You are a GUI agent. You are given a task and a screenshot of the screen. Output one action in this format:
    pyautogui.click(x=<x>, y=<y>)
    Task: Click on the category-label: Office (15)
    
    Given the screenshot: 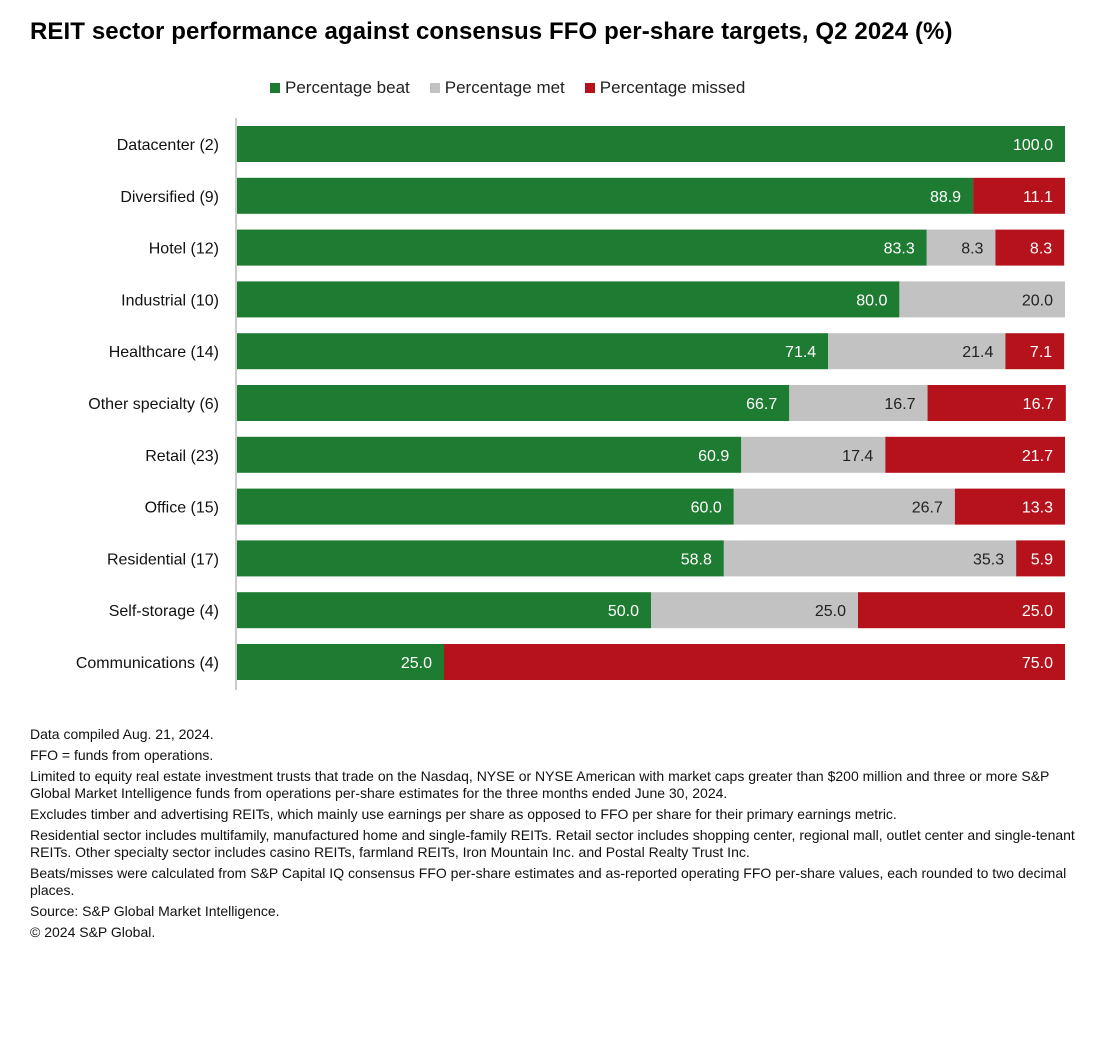 What is the action you would take?
    pyautogui.click(x=182, y=508)
    